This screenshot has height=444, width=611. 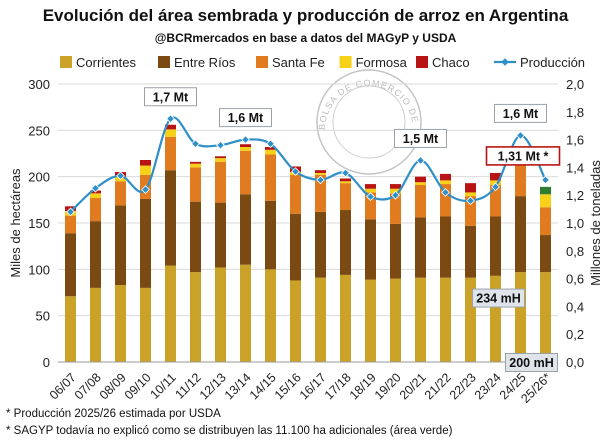 What do you see at coordinates (345, 62) in the screenshot?
I see `legend-swatch-formosa` at bounding box center [345, 62].